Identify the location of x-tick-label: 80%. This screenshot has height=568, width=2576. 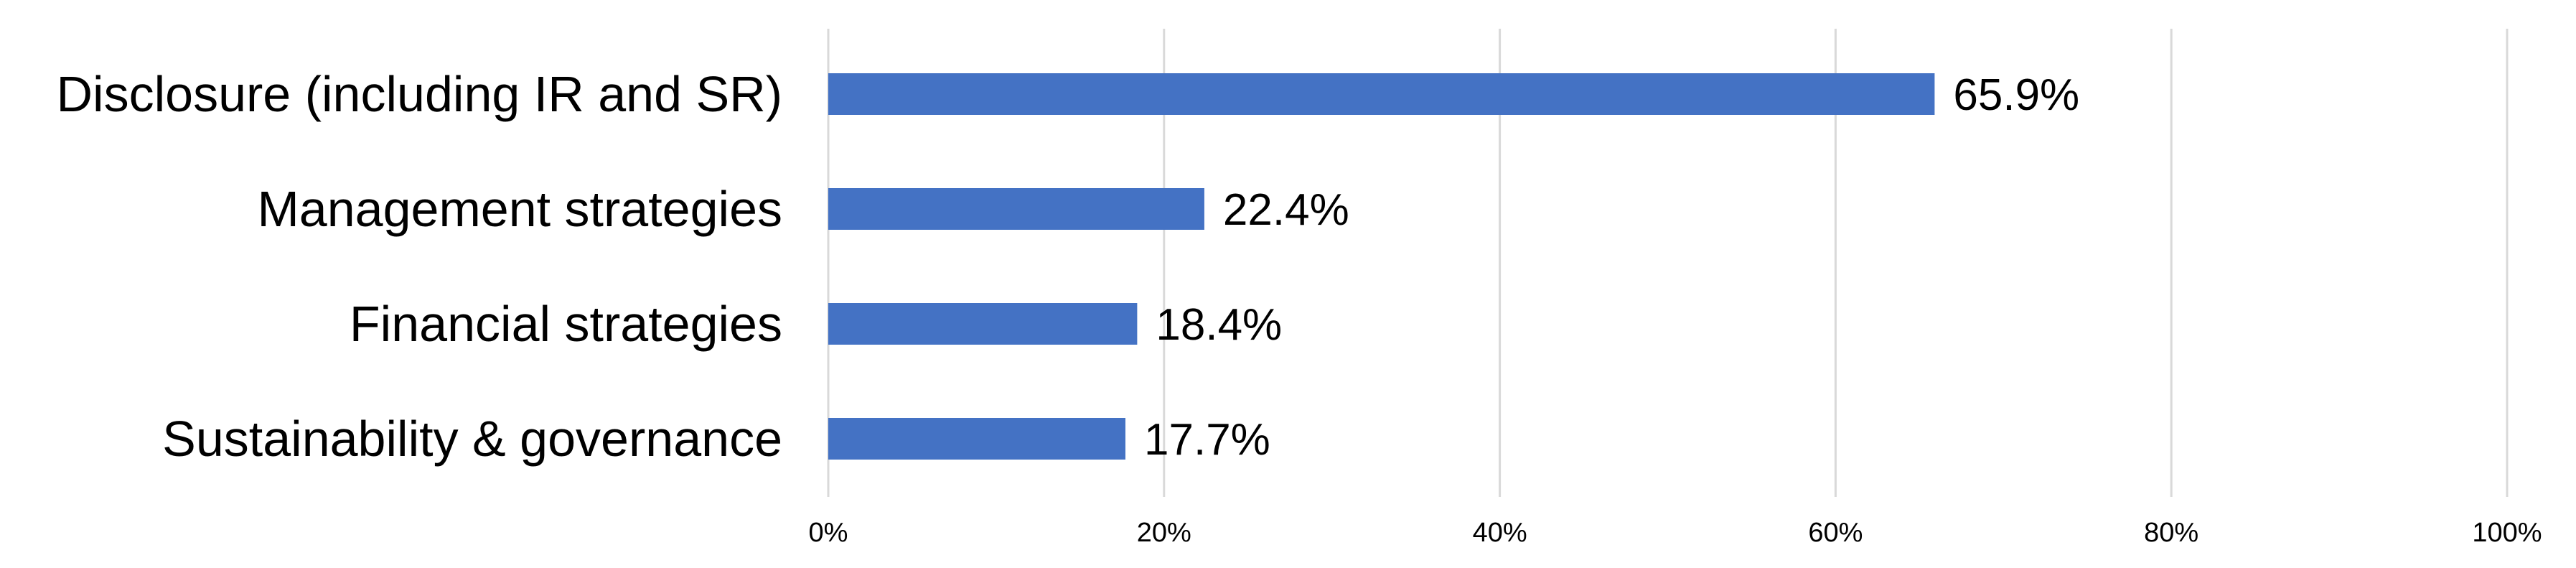
(2171, 533).